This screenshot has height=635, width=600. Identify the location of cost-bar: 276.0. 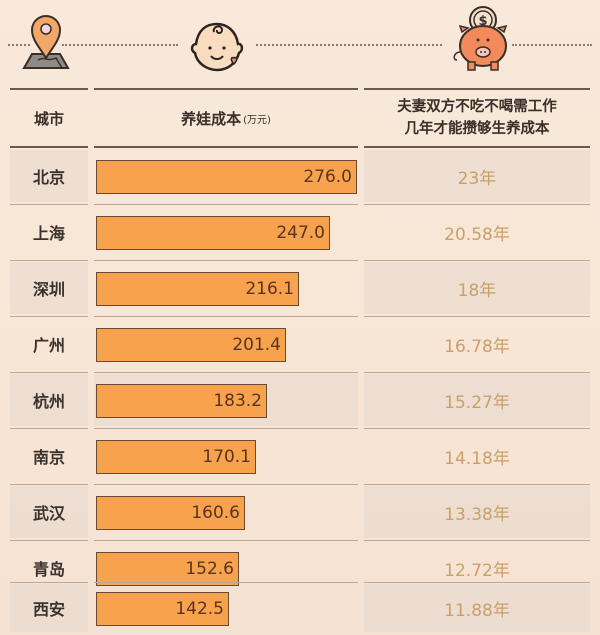
(226, 177).